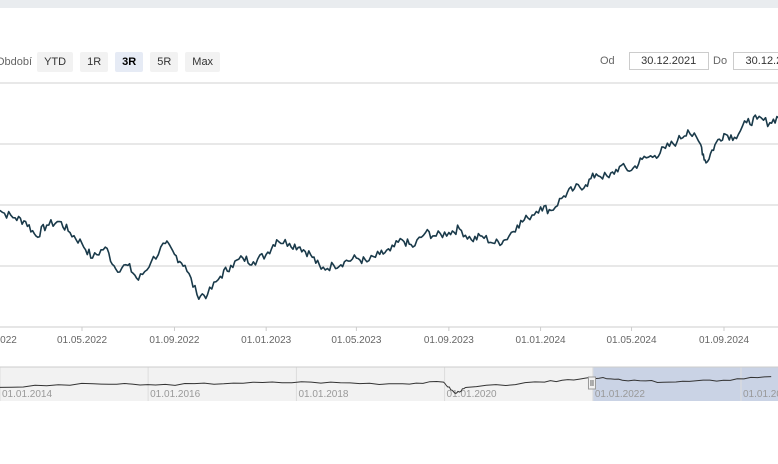 The height and width of the screenshot is (464, 778). Describe the element at coordinates (356, 340) in the screenshot. I see `x-tick-label: 01.05.2023` at that location.